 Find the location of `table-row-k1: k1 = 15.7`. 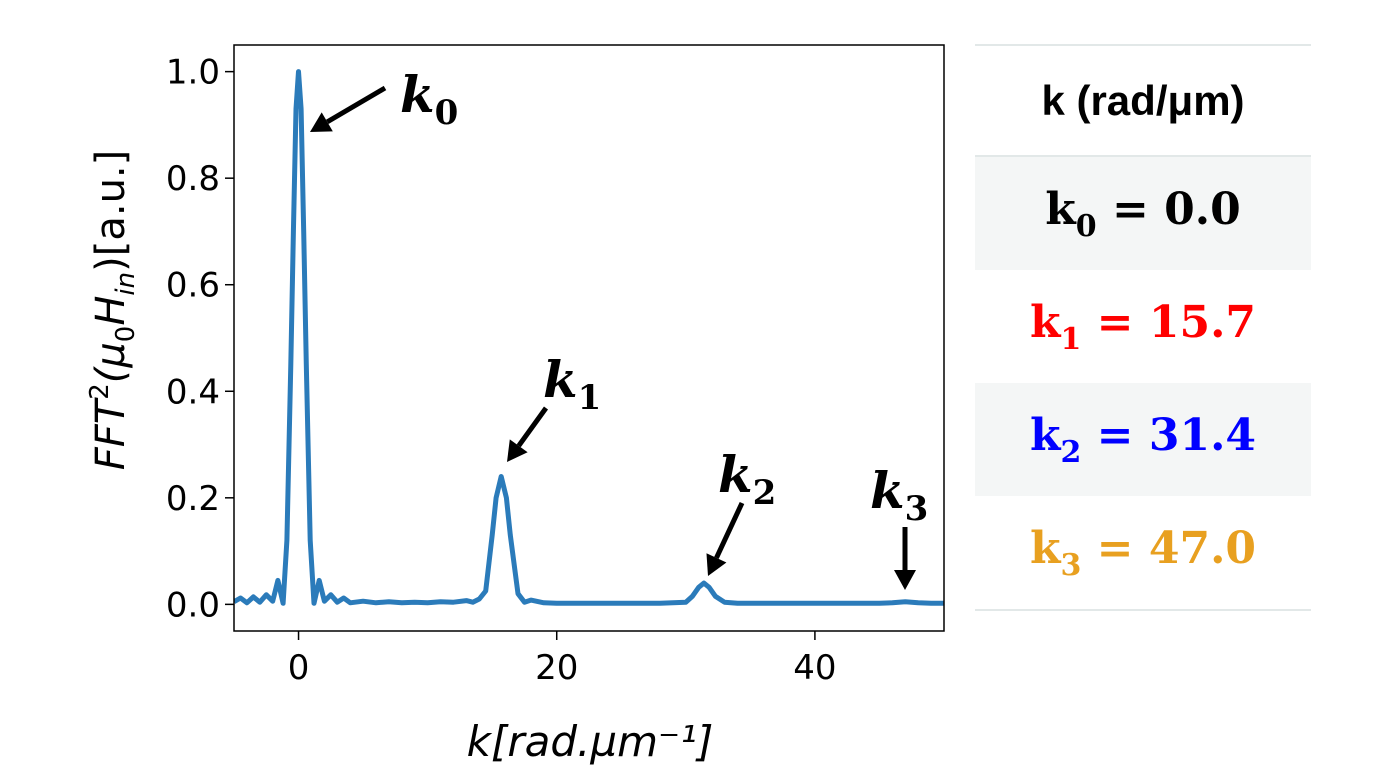

table-row-k1: k1 = 15.7 is located at coordinates (1143, 326).